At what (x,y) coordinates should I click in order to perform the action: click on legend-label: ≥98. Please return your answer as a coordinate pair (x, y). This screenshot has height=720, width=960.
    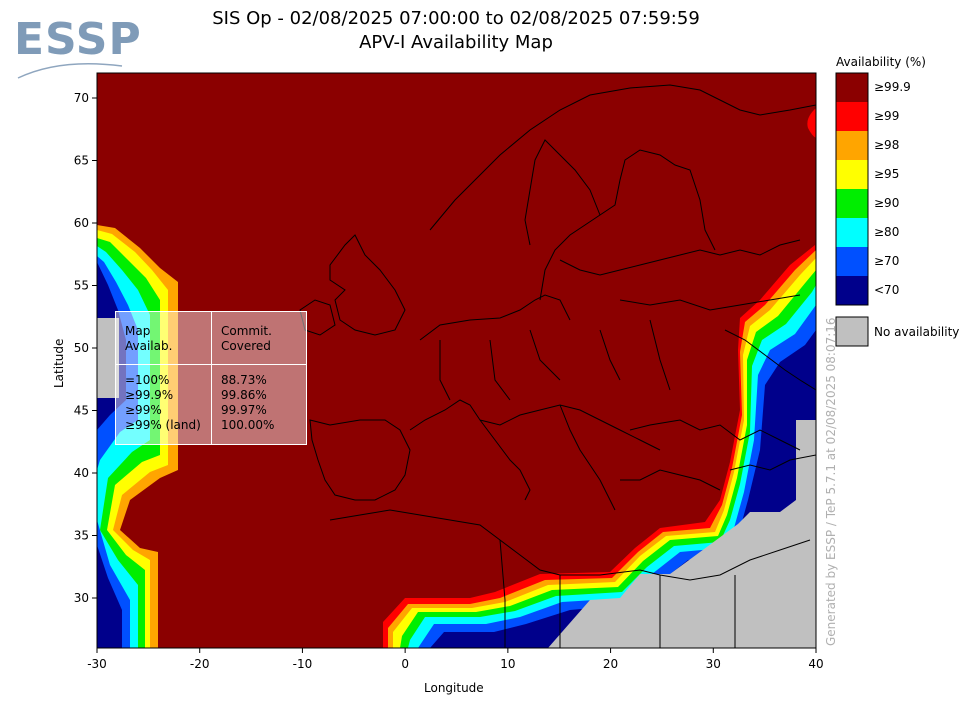
    Looking at the image, I should click on (886, 145).